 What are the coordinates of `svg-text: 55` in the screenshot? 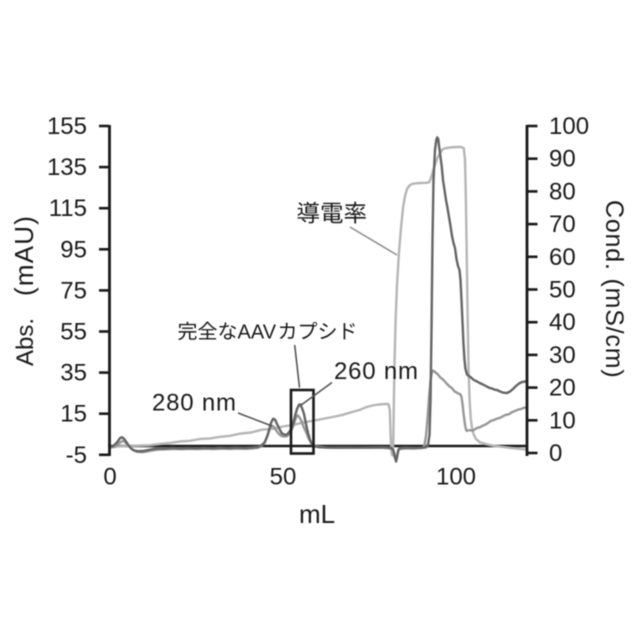 It's located at (73, 332).